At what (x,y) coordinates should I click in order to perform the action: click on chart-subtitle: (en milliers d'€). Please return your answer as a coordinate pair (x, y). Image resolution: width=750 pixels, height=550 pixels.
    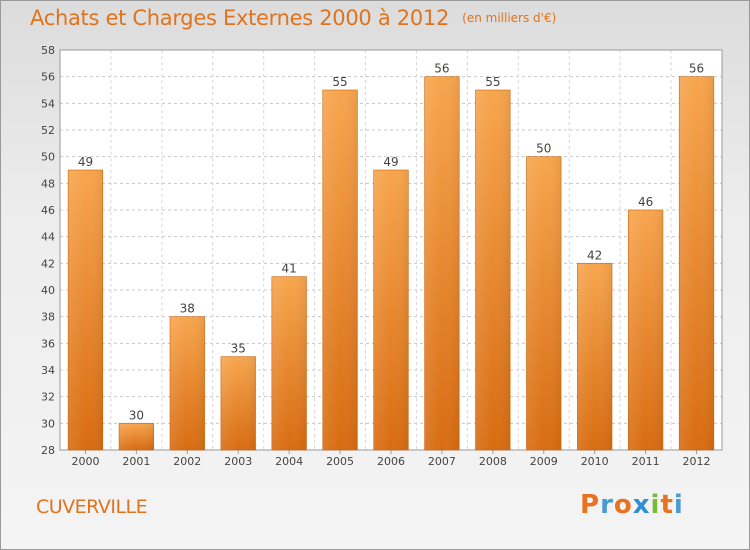
    Looking at the image, I should click on (509, 18).